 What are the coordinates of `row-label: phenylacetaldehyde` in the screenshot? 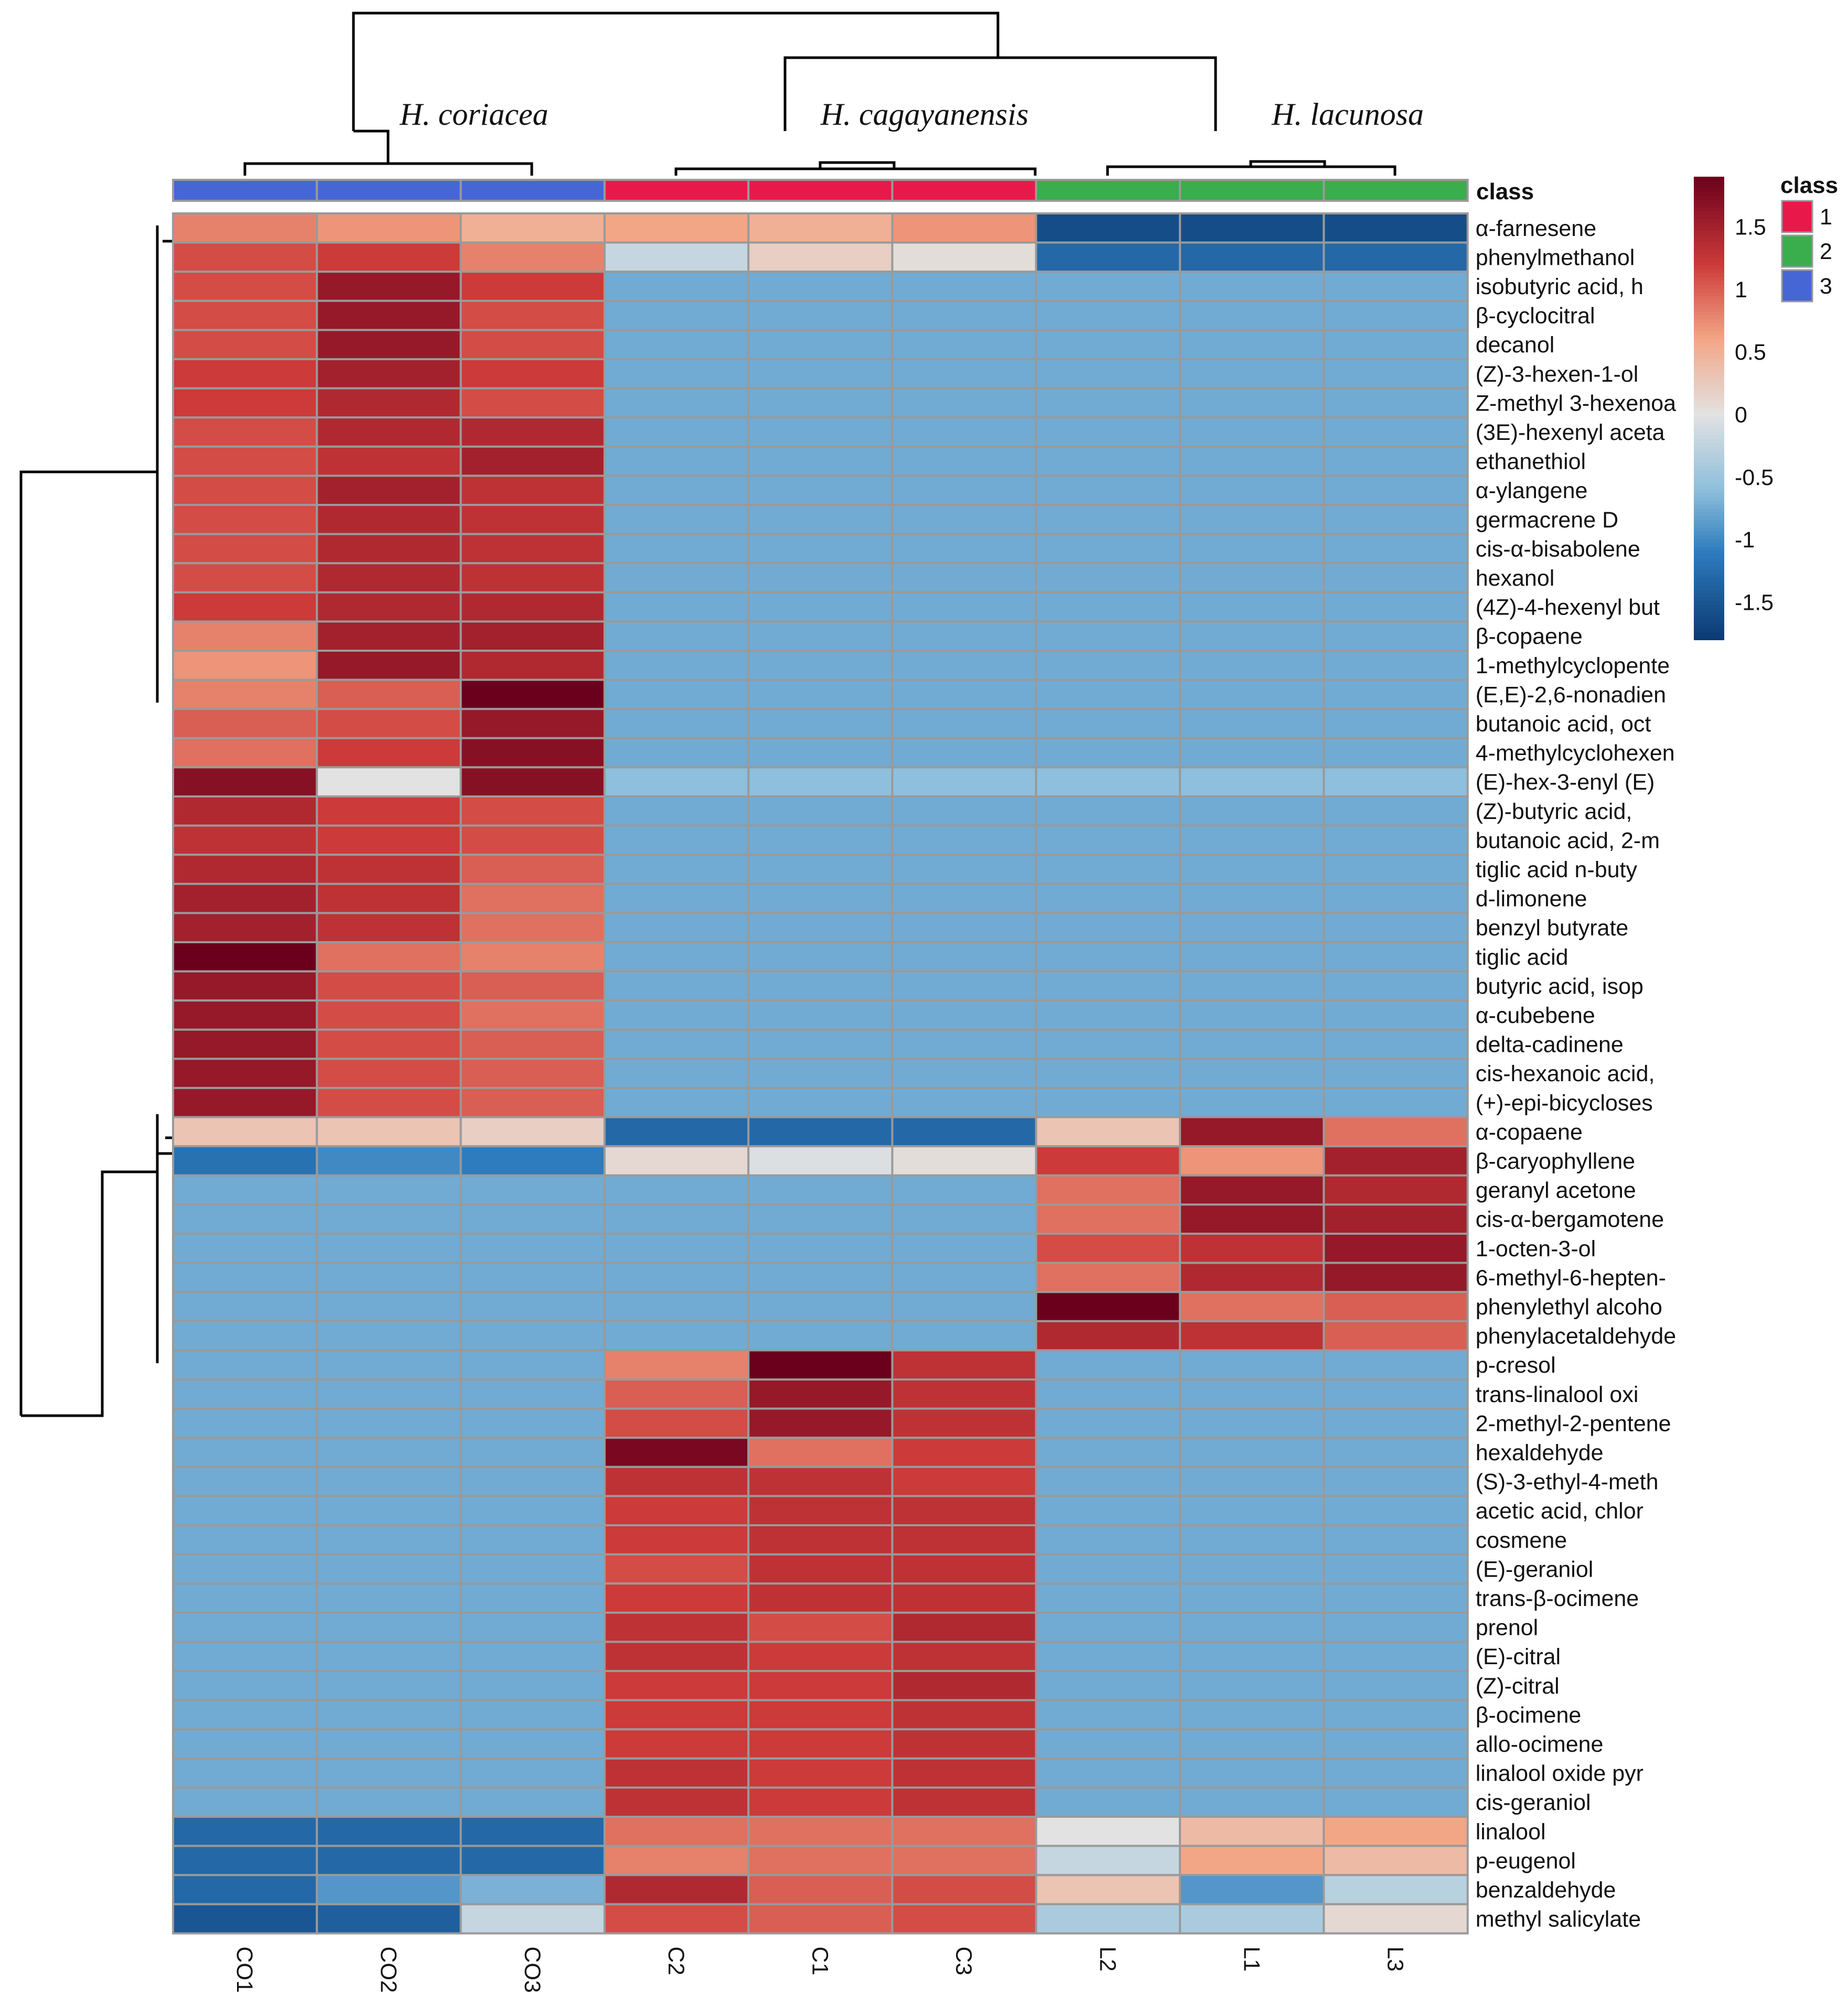 It's located at (1577, 1336).